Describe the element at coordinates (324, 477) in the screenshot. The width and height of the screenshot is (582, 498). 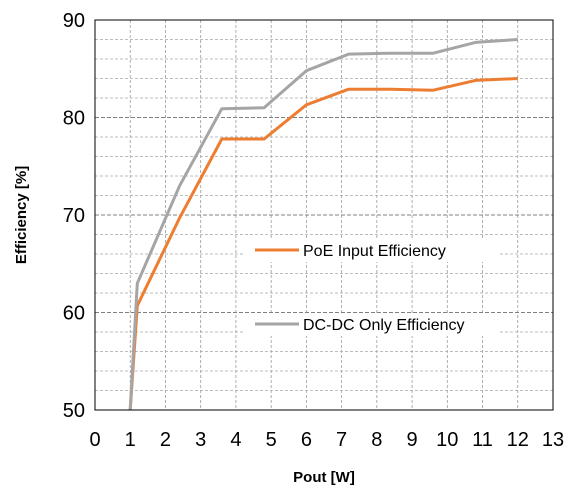
I see `x-axis-title: Pout [W]` at that location.